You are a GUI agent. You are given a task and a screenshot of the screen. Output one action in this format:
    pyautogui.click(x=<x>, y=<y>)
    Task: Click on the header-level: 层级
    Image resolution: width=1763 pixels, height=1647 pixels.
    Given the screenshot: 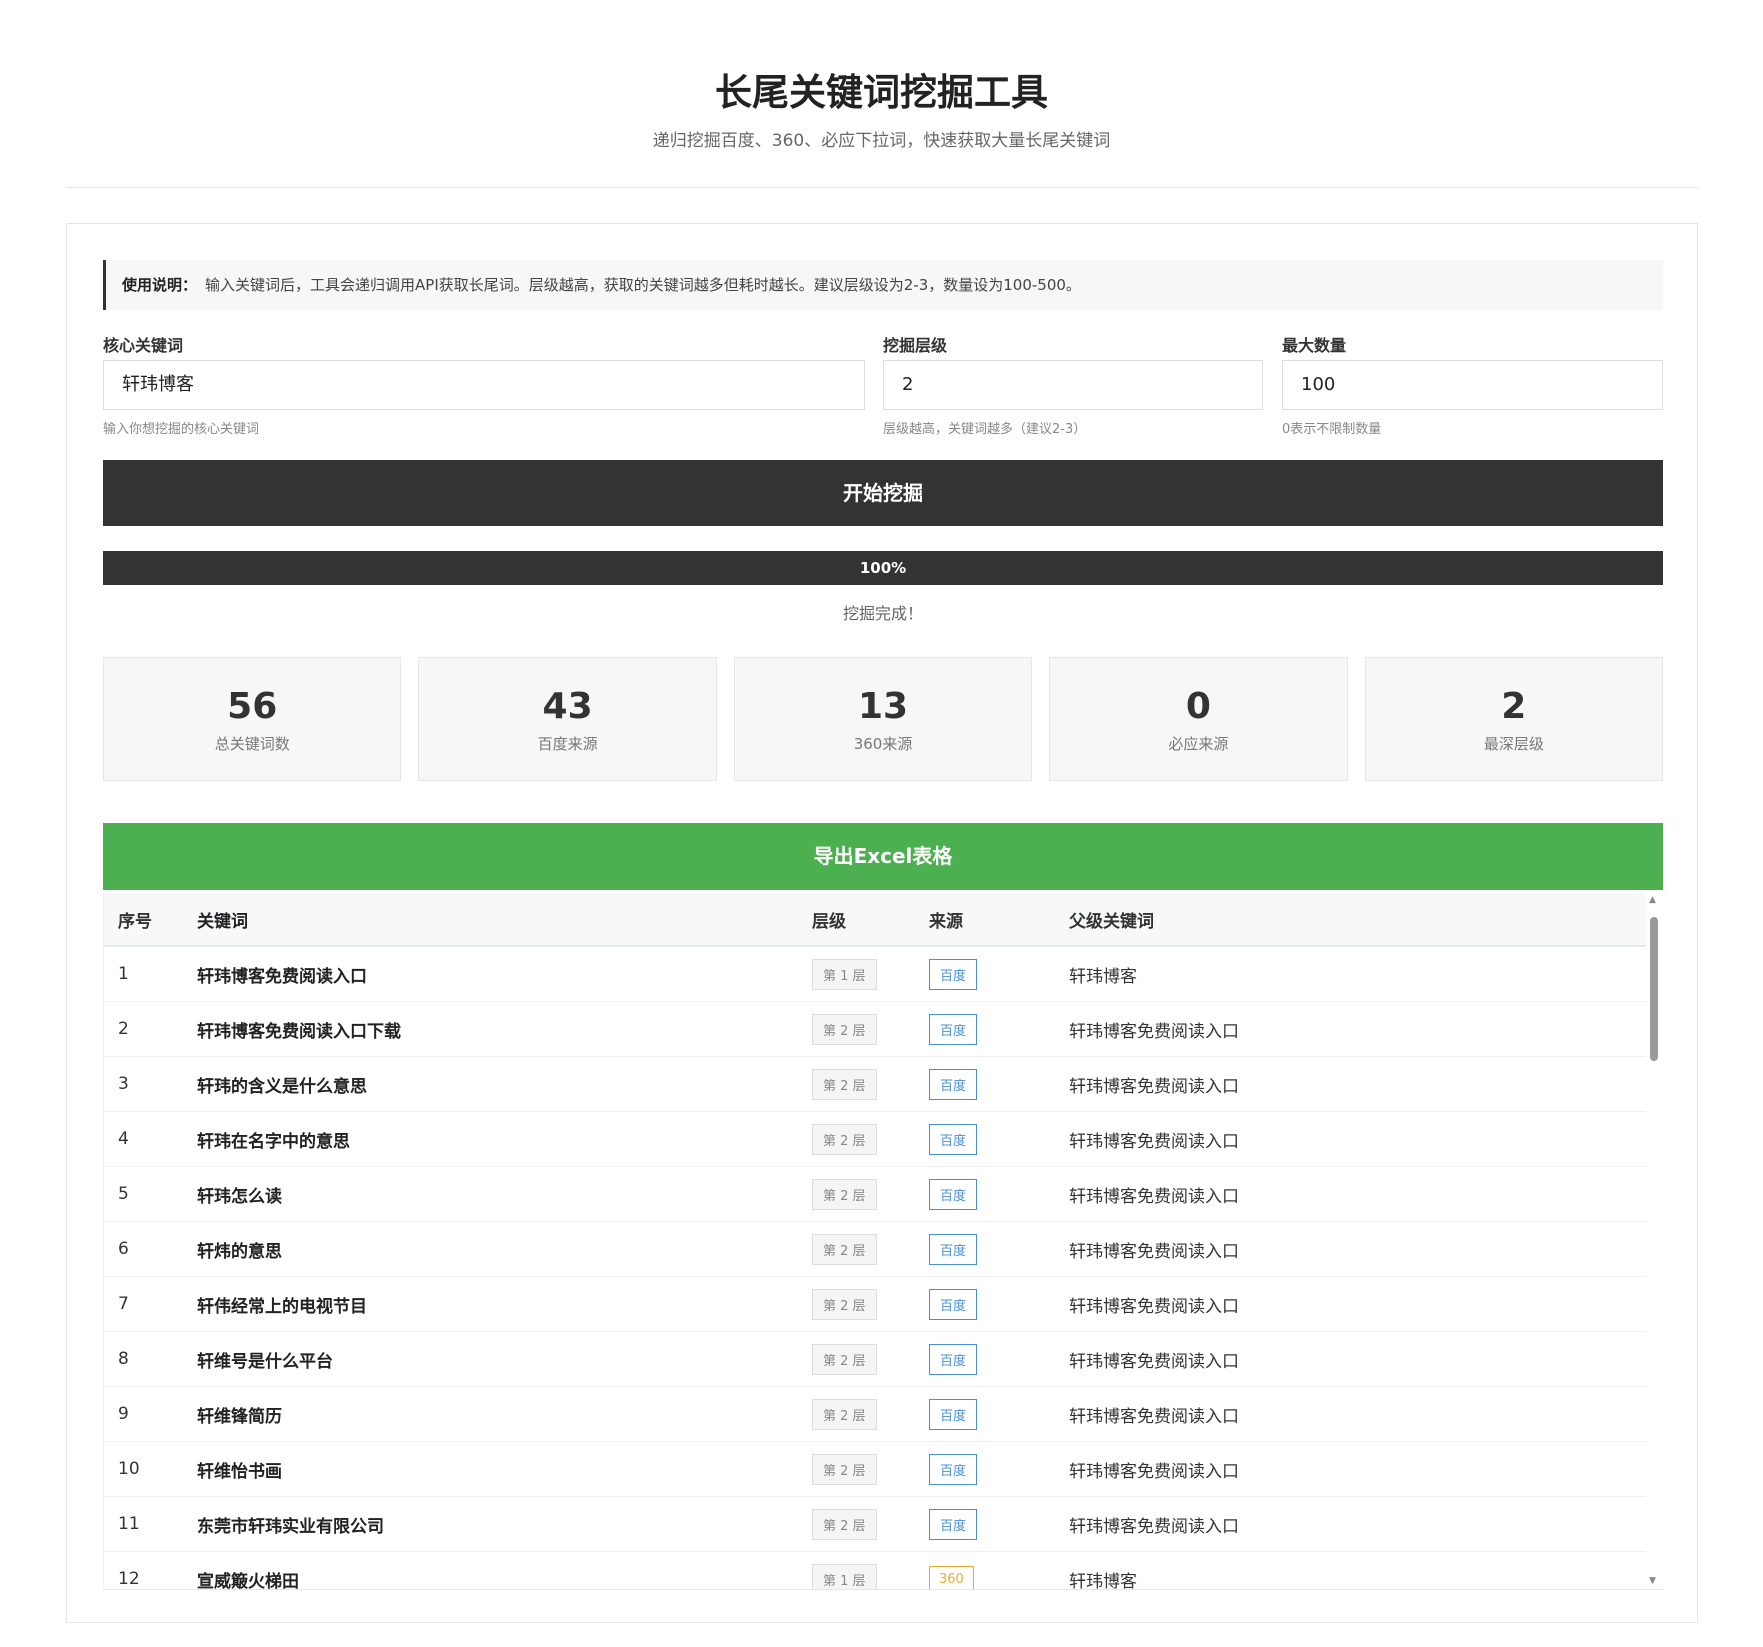 What is the action you would take?
    pyautogui.click(x=829, y=921)
    